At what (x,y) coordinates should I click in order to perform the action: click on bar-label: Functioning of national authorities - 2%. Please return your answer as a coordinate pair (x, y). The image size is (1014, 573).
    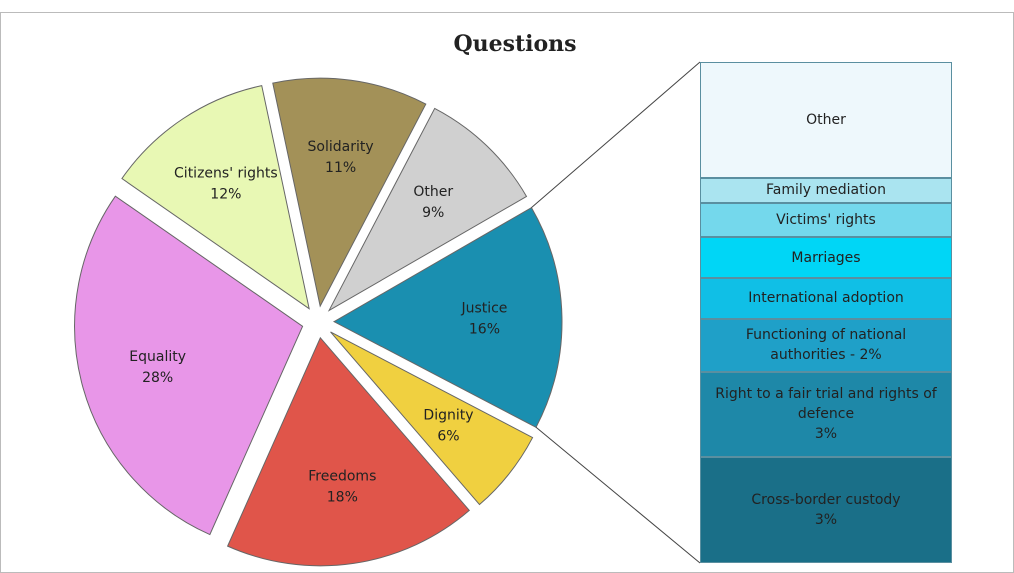
    Looking at the image, I should click on (826, 345).